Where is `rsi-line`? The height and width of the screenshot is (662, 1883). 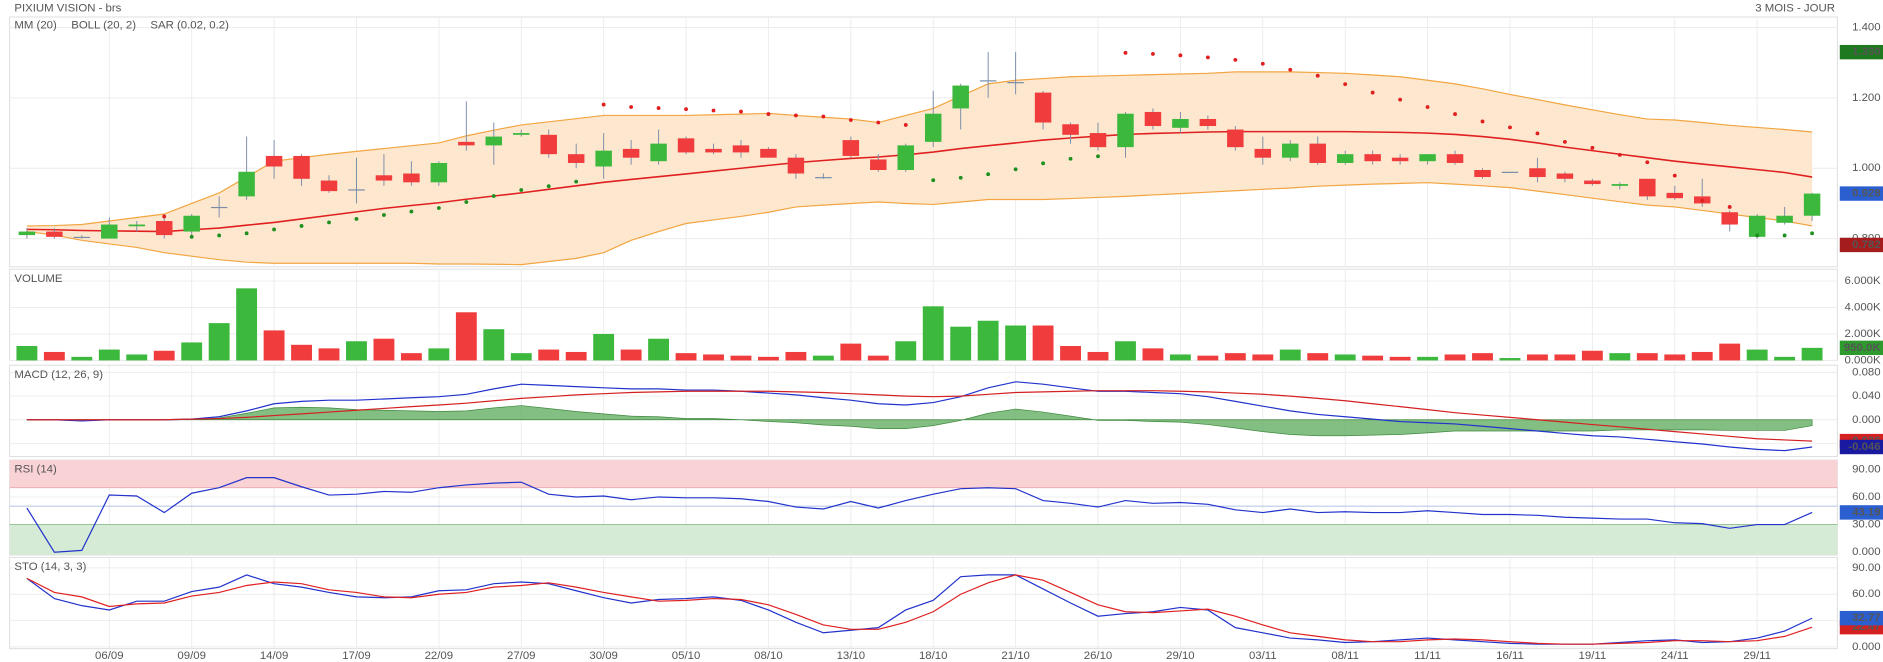 rsi-line is located at coordinates (919, 515).